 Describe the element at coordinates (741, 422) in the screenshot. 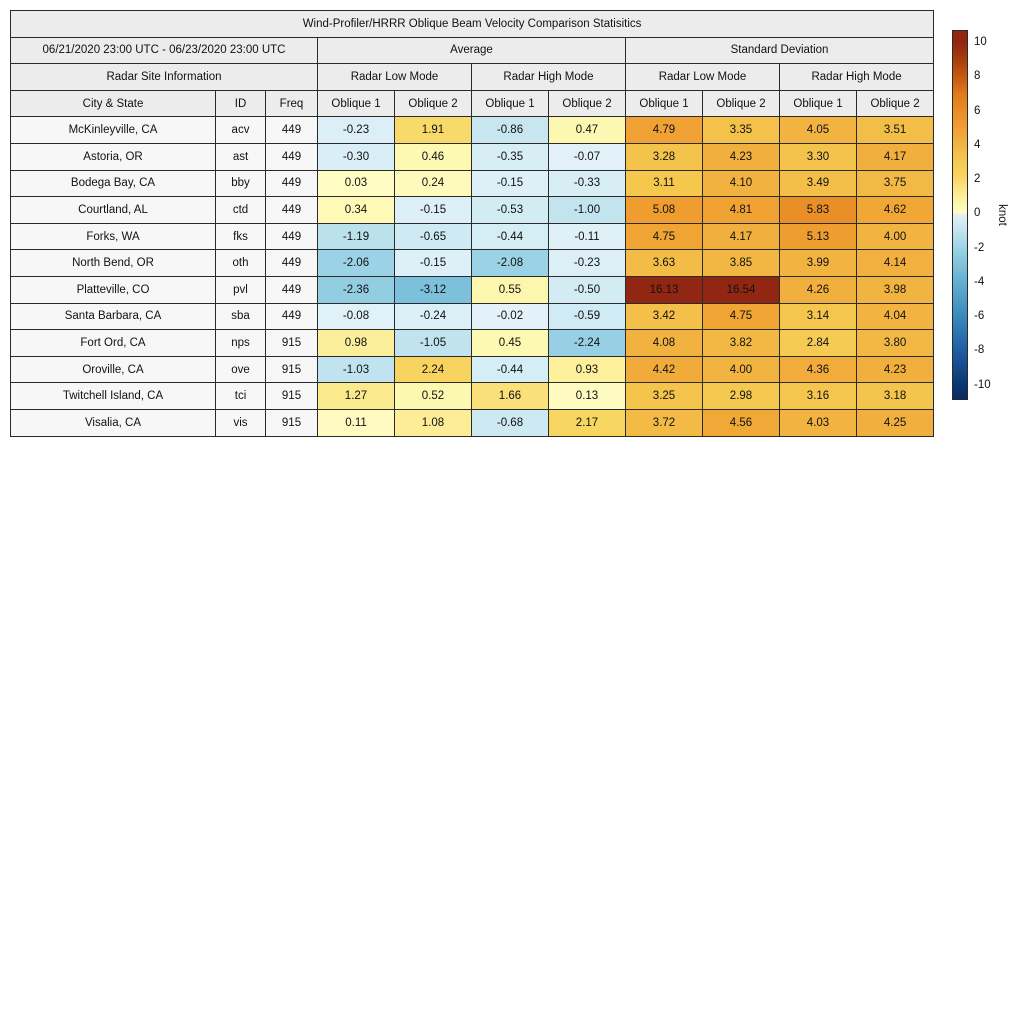

I see `value-cell: 4.56` at that location.